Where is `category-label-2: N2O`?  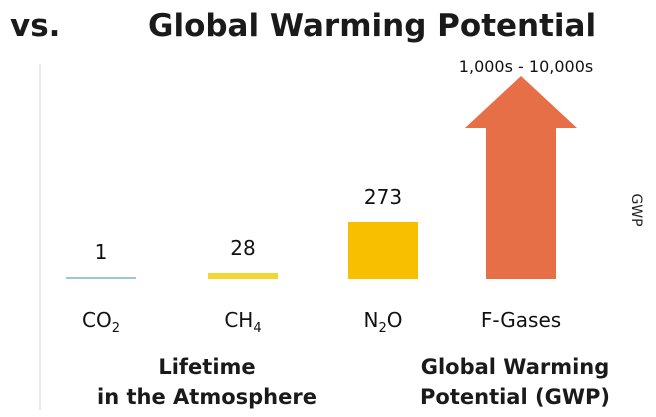 category-label-2: N2O is located at coordinates (383, 322).